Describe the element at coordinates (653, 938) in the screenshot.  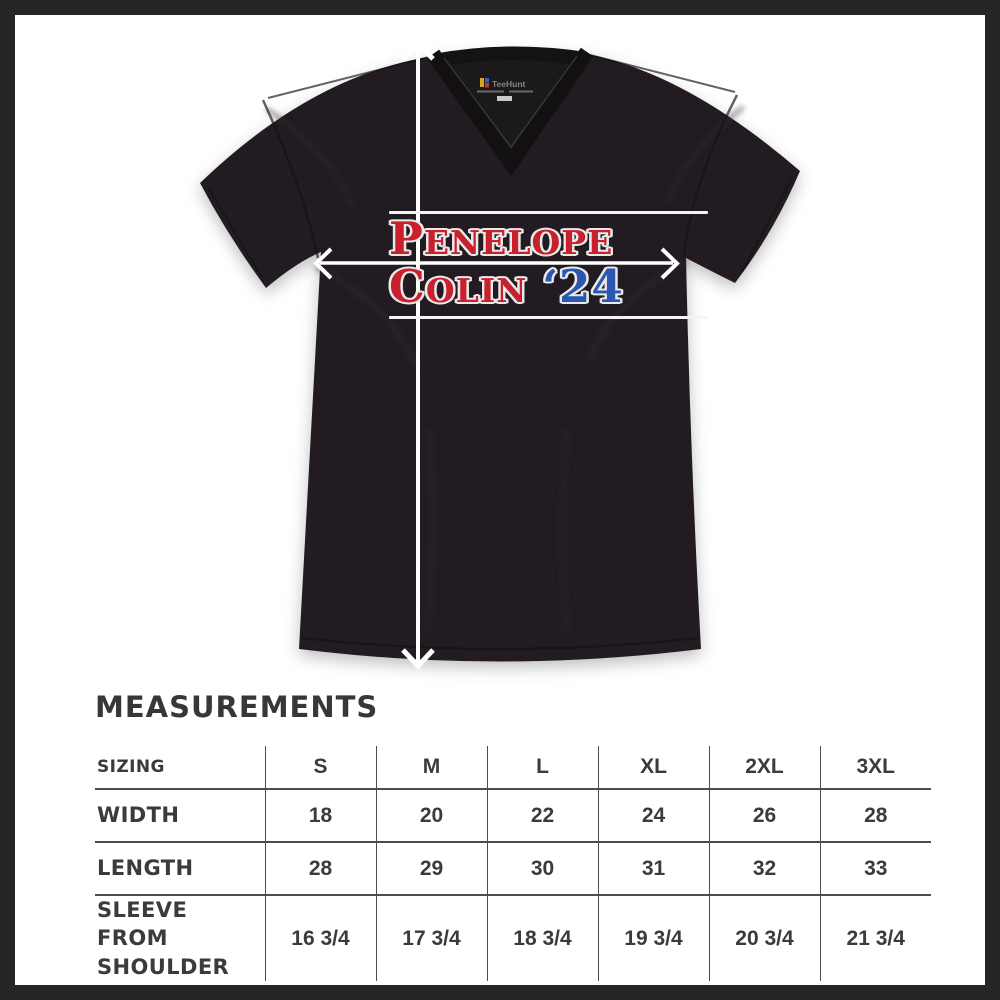
I see `measurement-value-cell: 19 3/4` at that location.